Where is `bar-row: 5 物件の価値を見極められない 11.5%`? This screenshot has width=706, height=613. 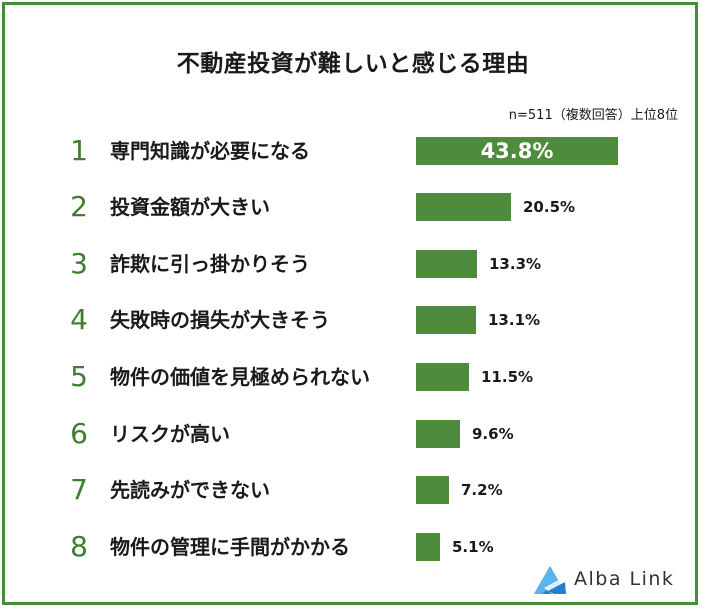
bar-row: 5 物件の価値を見極められない 11.5% is located at coordinates (353, 377).